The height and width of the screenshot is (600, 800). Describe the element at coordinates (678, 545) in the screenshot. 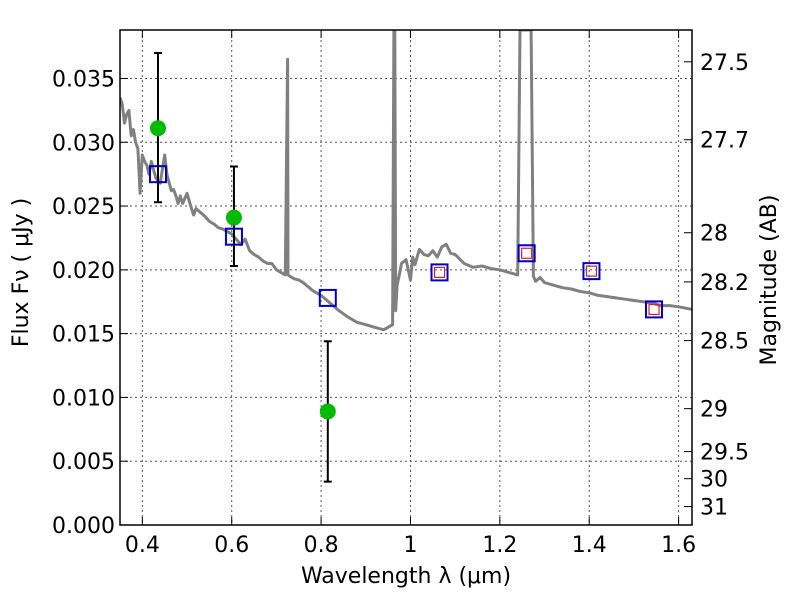

I see `x-tick-label: 1.6` at that location.